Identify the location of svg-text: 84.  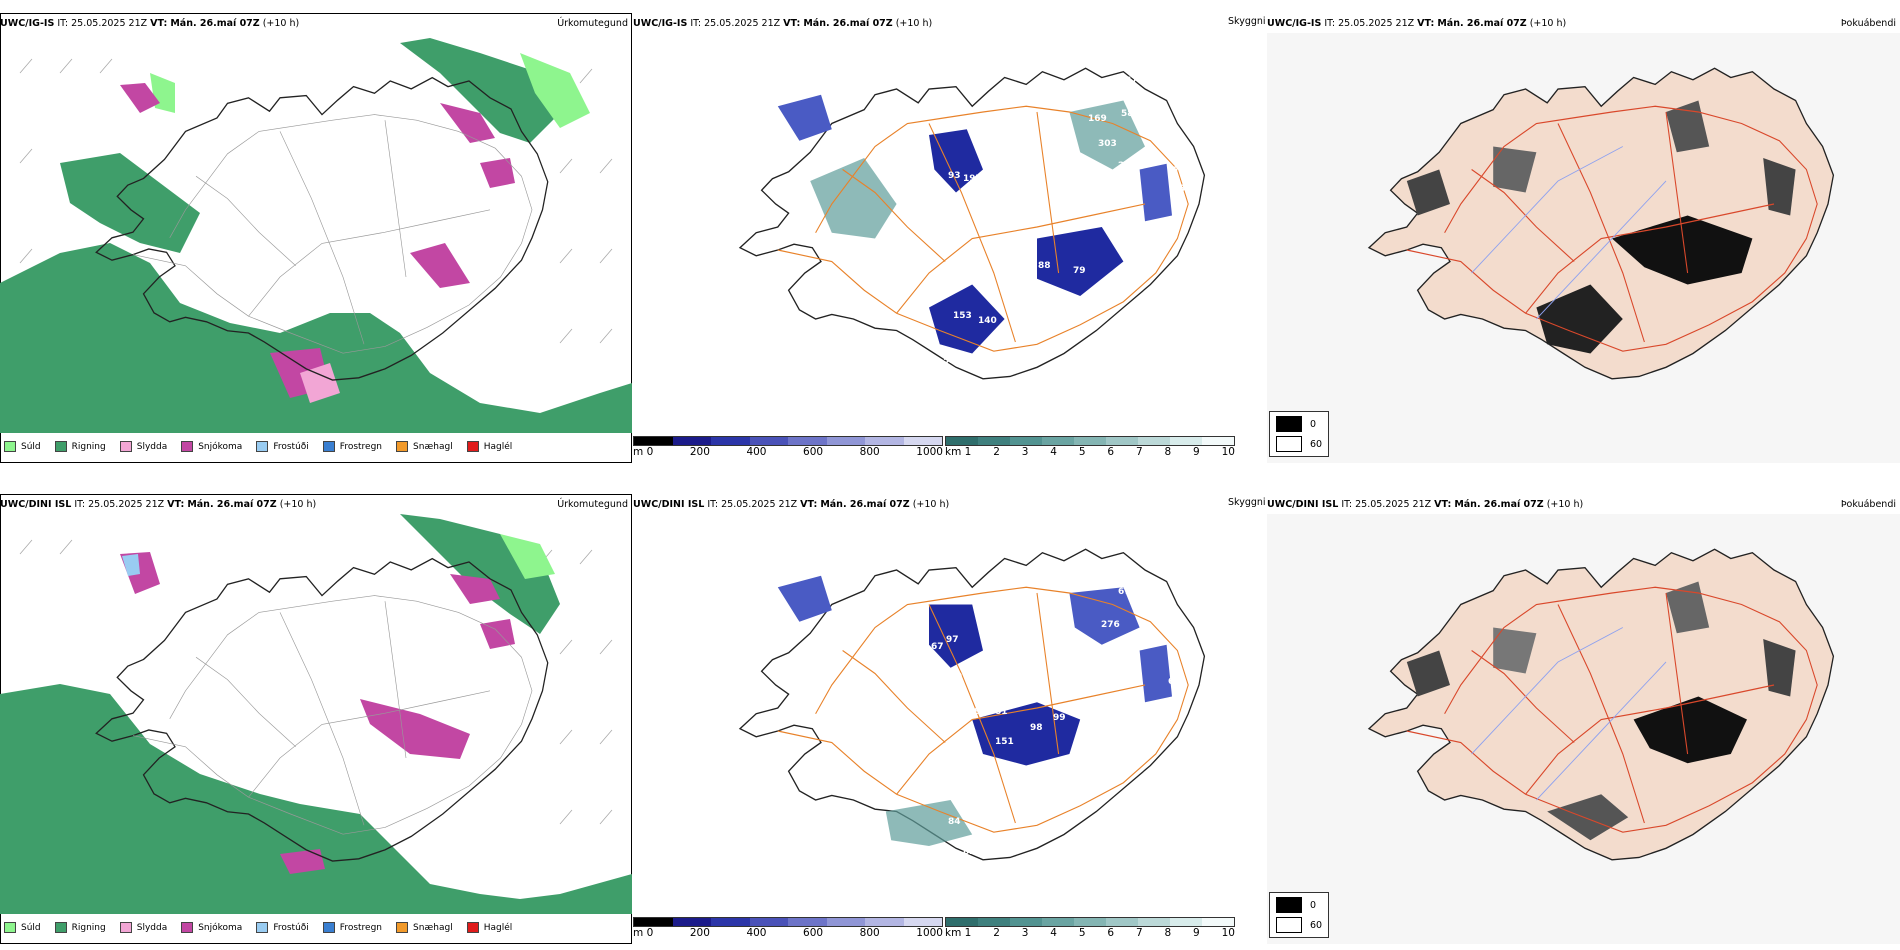
(954, 822).